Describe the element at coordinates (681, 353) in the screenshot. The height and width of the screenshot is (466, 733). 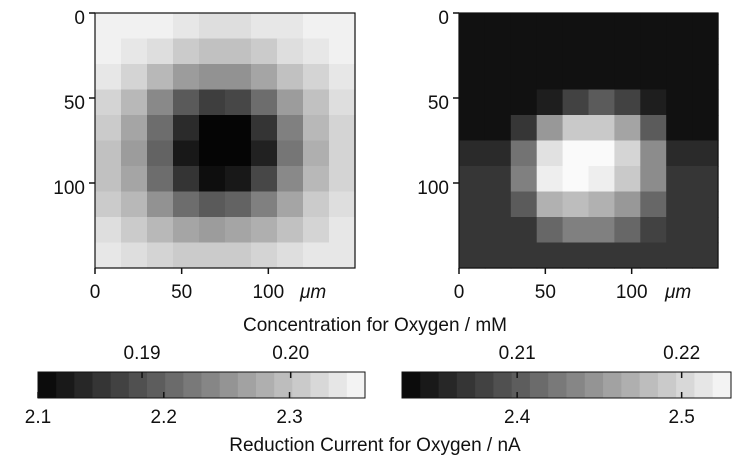
I see `colorbar-top-tick-label: 0.22` at that location.